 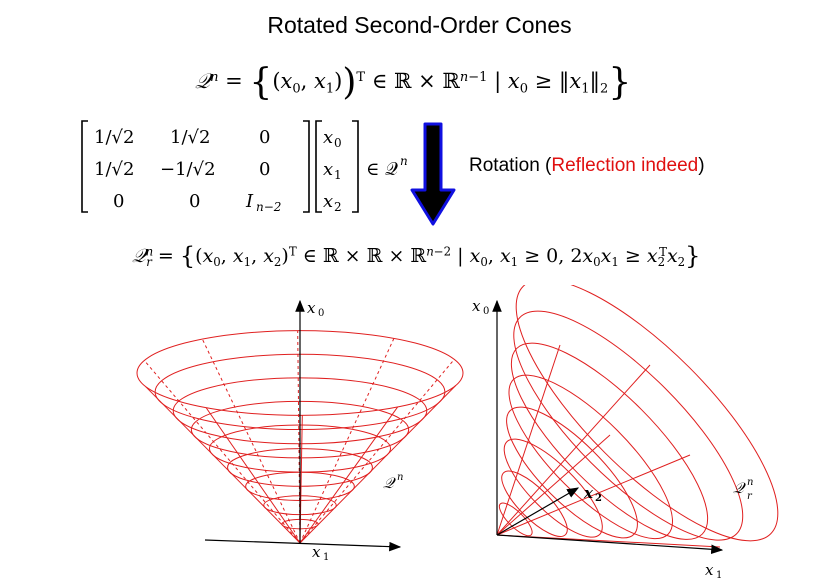 I want to click on page-title: Rotated Second-Order Cones, so click(x=419, y=25).